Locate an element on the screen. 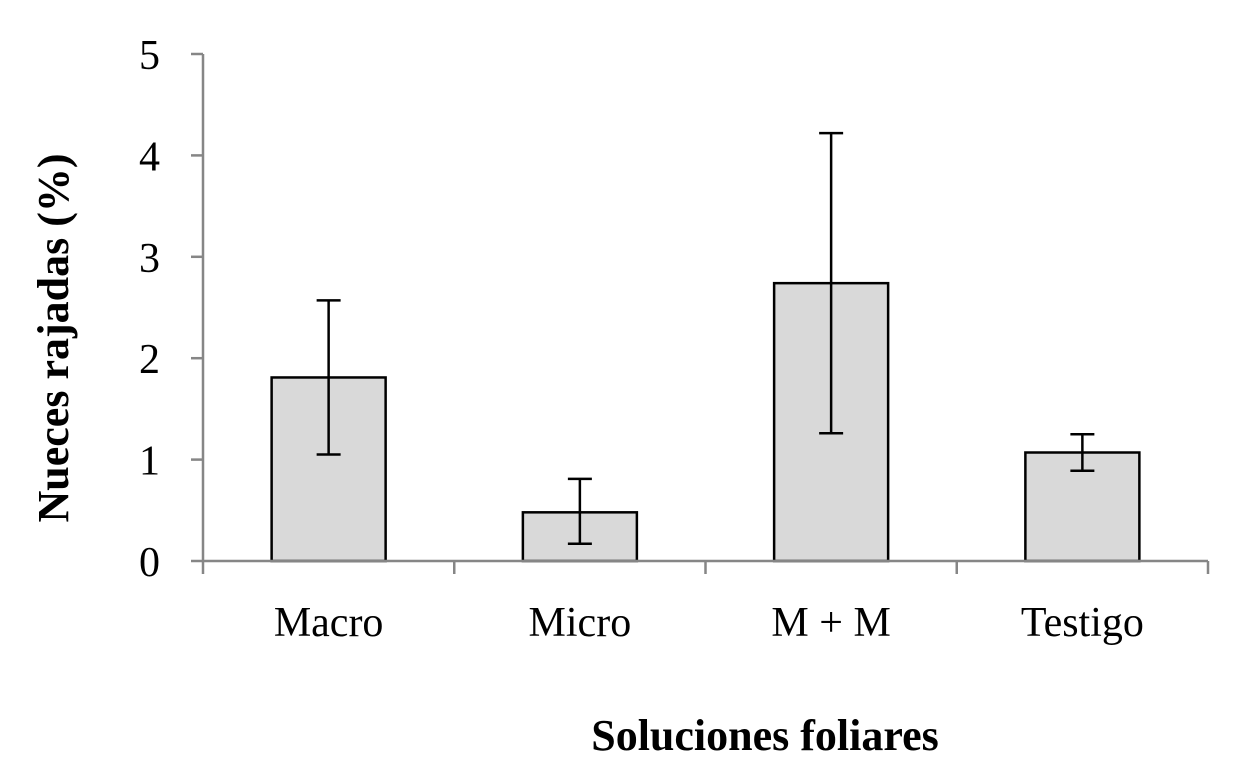  y-tick-label: 4 is located at coordinates (149, 157).